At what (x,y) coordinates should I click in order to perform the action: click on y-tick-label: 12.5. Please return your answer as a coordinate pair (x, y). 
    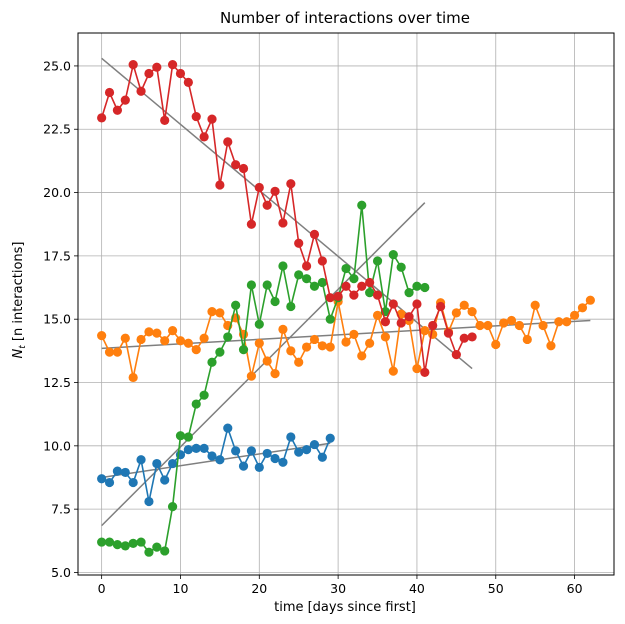
    Looking at the image, I should click on (57, 382).